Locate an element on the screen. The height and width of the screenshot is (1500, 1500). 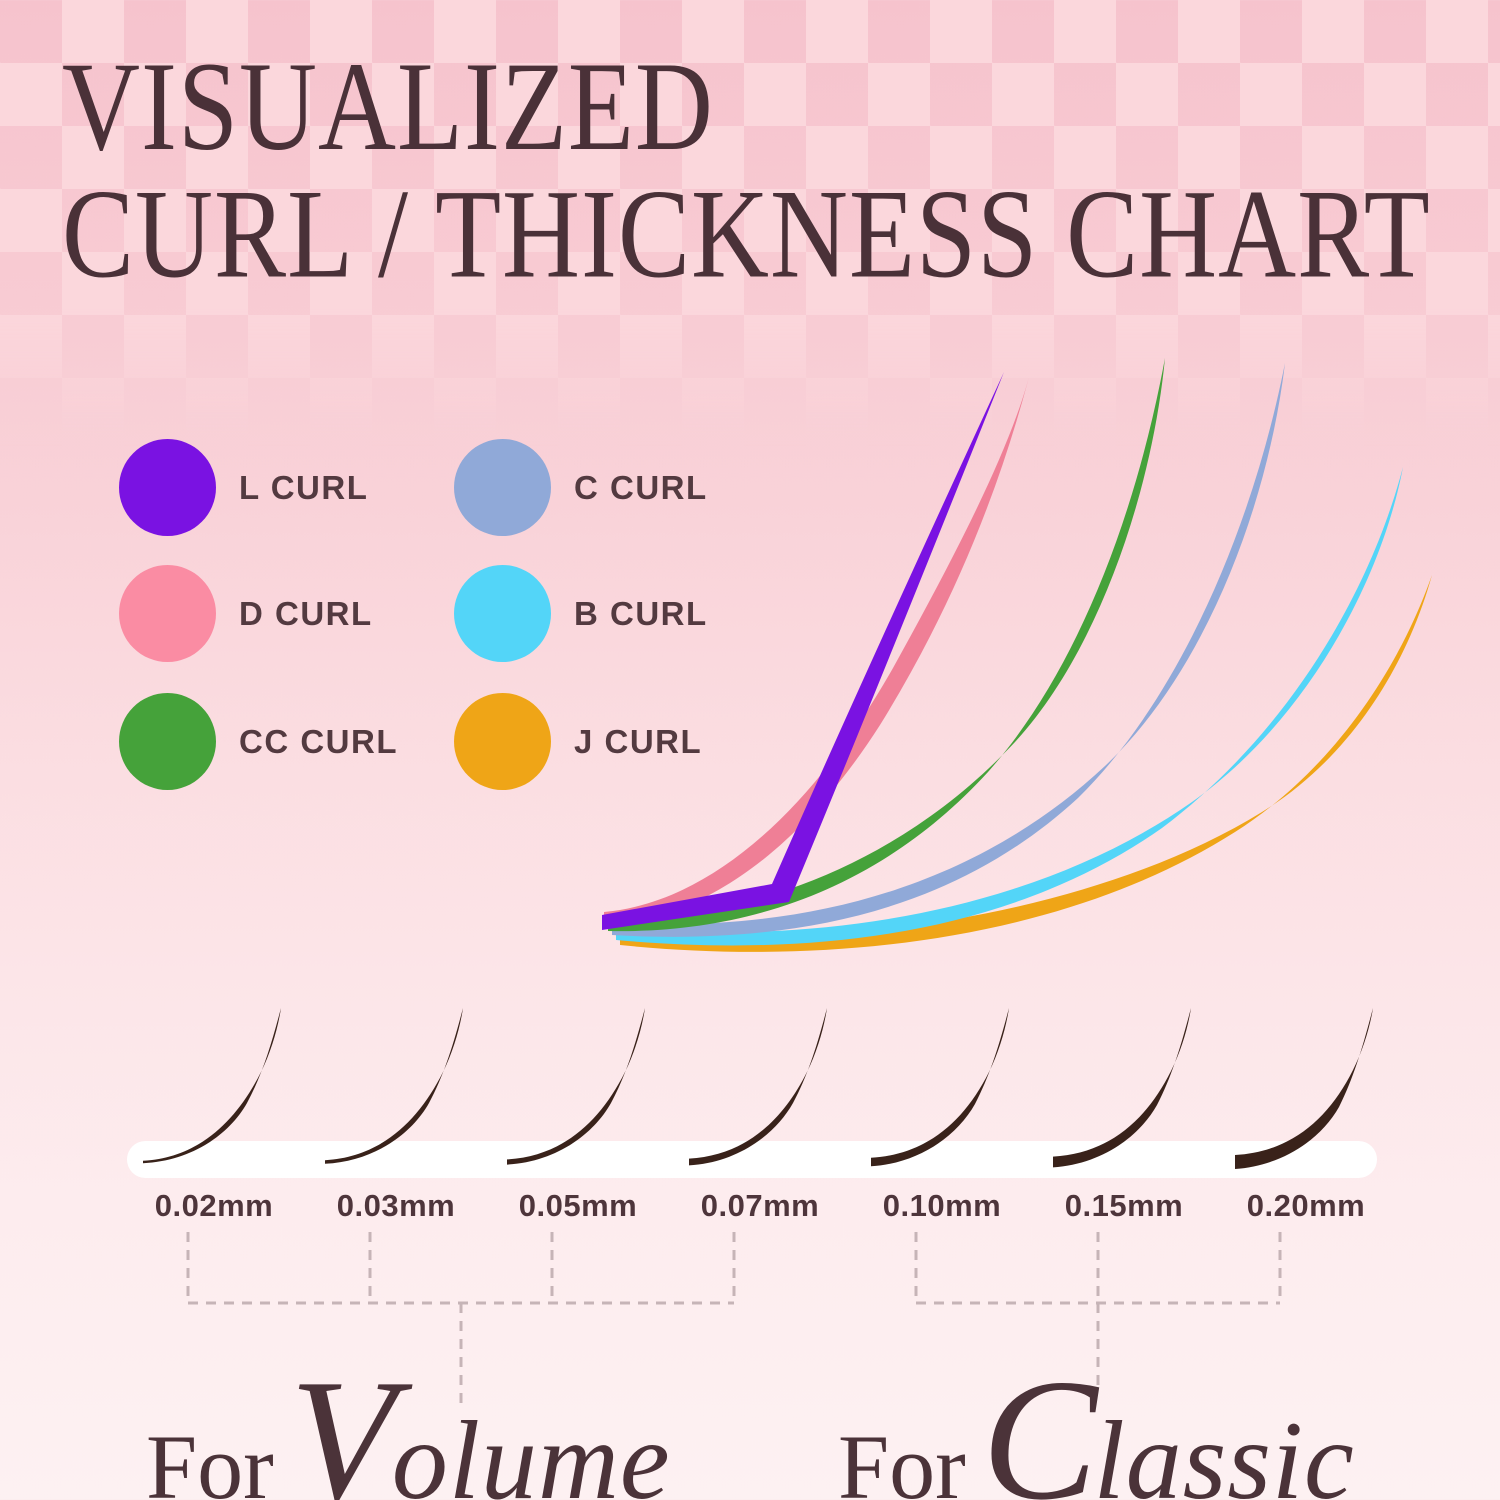
thickness-label: 0.05mm is located at coordinates (578, 1205).